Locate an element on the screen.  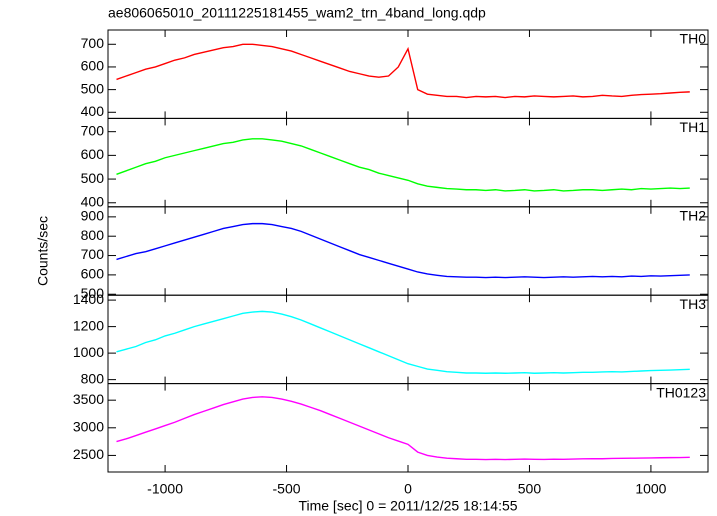
y-tick-label: 900 is located at coordinates (93, 216).